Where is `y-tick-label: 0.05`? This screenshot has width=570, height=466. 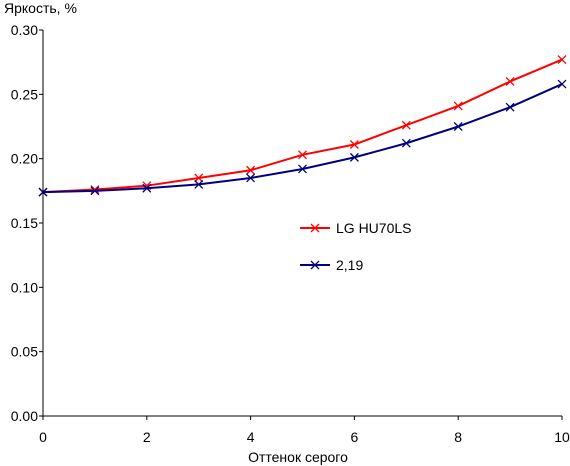 y-tick-label: 0.05 is located at coordinates (24, 352).